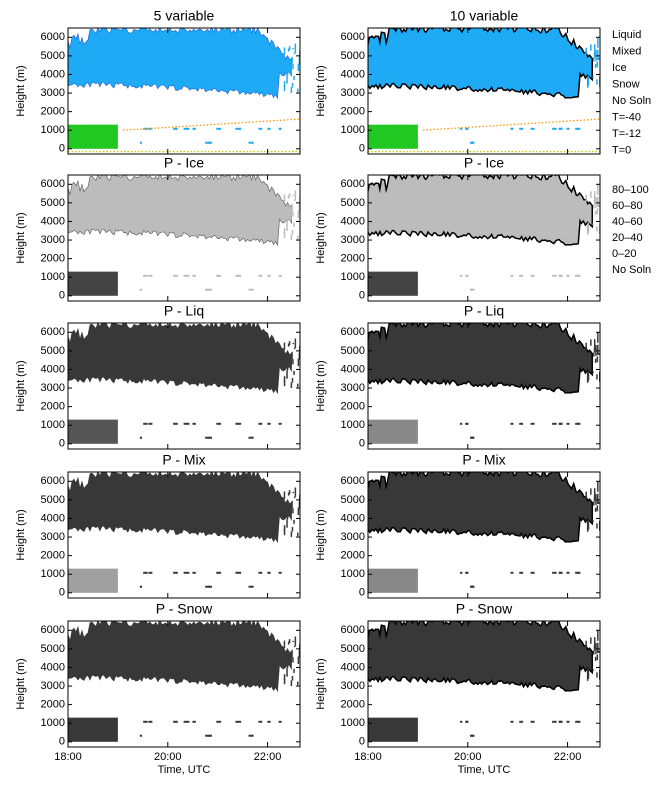 The width and height of the screenshot is (665, 788). What do you see at coordinates (484, 163) in the screenshot?
I see `panel-title: P - Ice` at bounding box center [484, 163].